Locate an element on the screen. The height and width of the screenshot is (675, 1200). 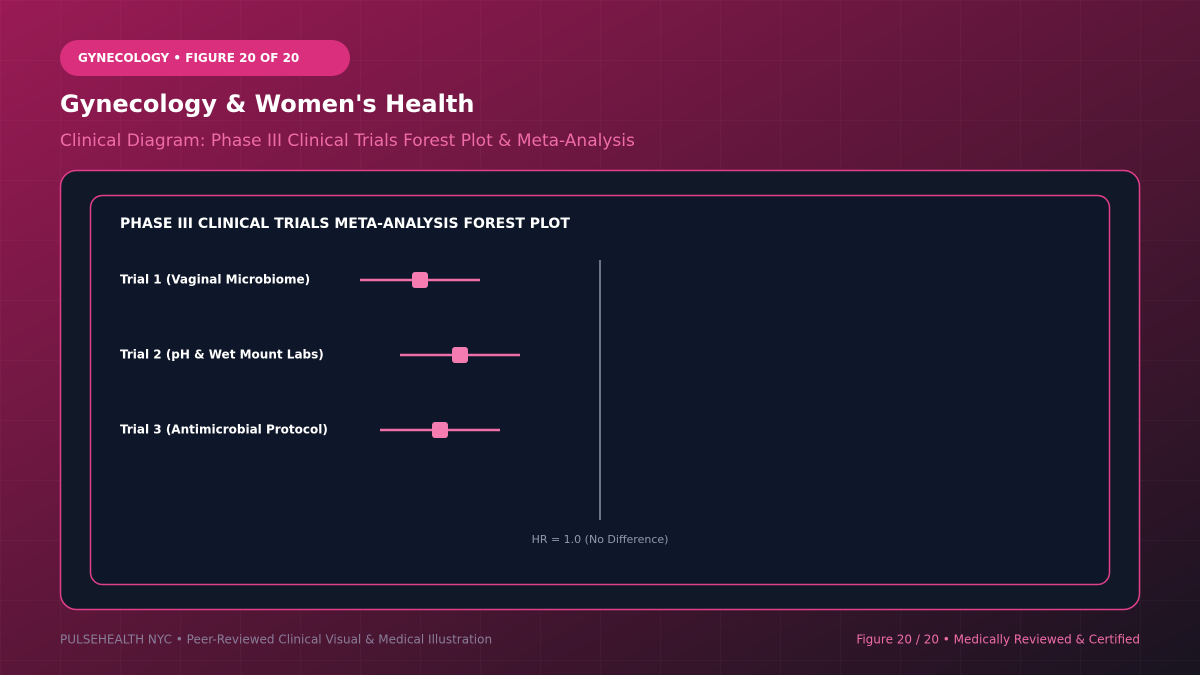
badge is located at coordinates (205, 58).